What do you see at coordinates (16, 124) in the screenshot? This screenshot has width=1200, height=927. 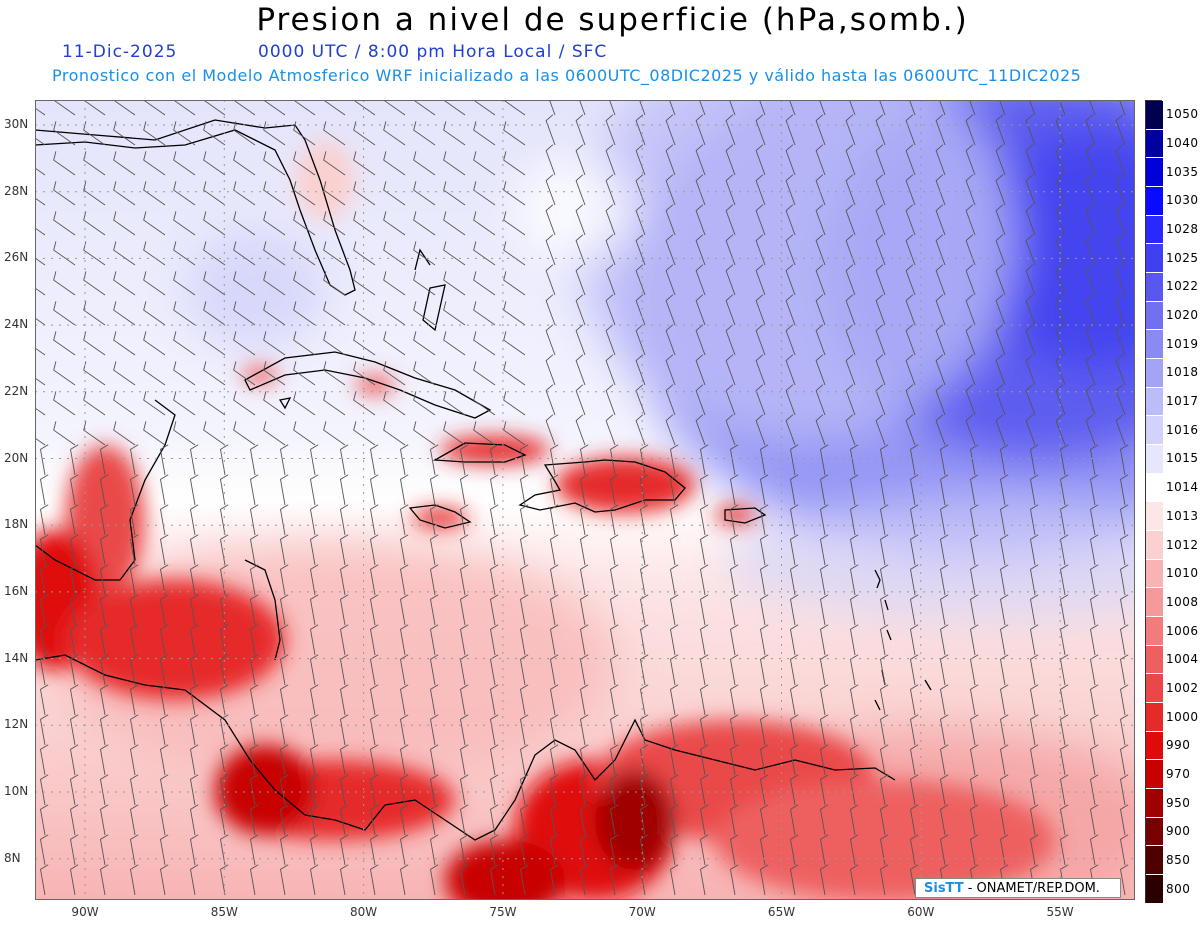 I see `latitude-label: 30N` at bounding box center [16, 124].